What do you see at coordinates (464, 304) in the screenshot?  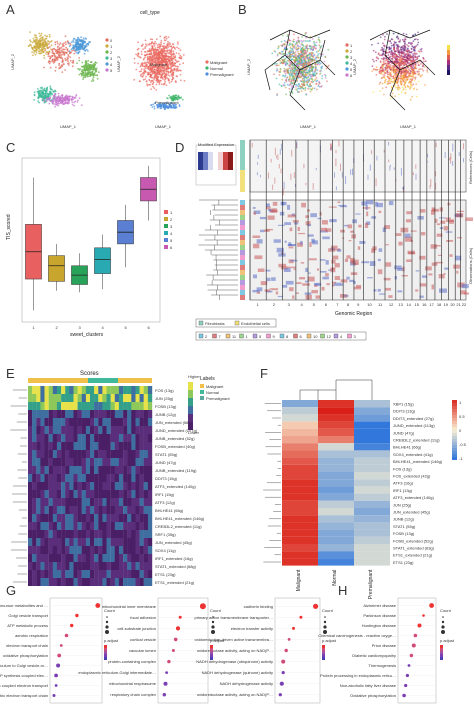 I see `chromosome-label: 22` at bounding box center [464, 304].